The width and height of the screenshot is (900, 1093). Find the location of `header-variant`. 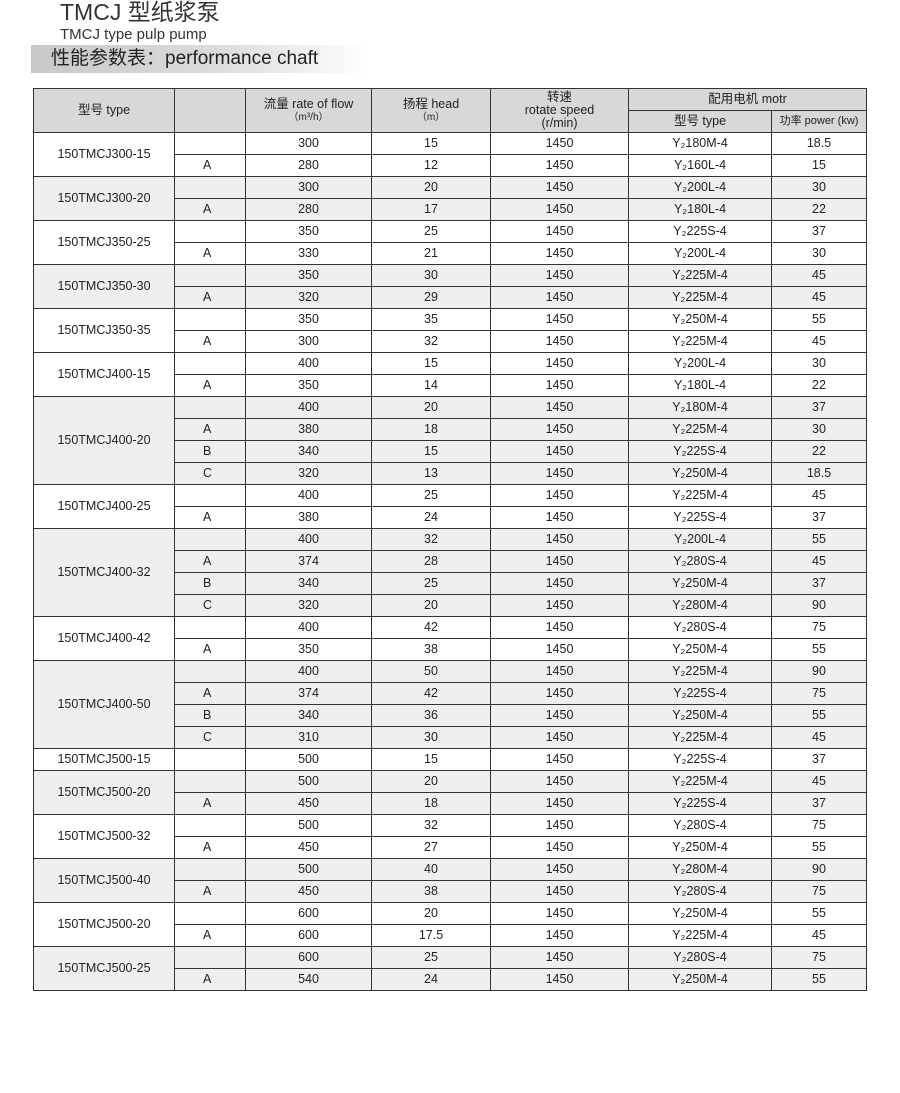

header-variant is located at coordinates (210, 110).